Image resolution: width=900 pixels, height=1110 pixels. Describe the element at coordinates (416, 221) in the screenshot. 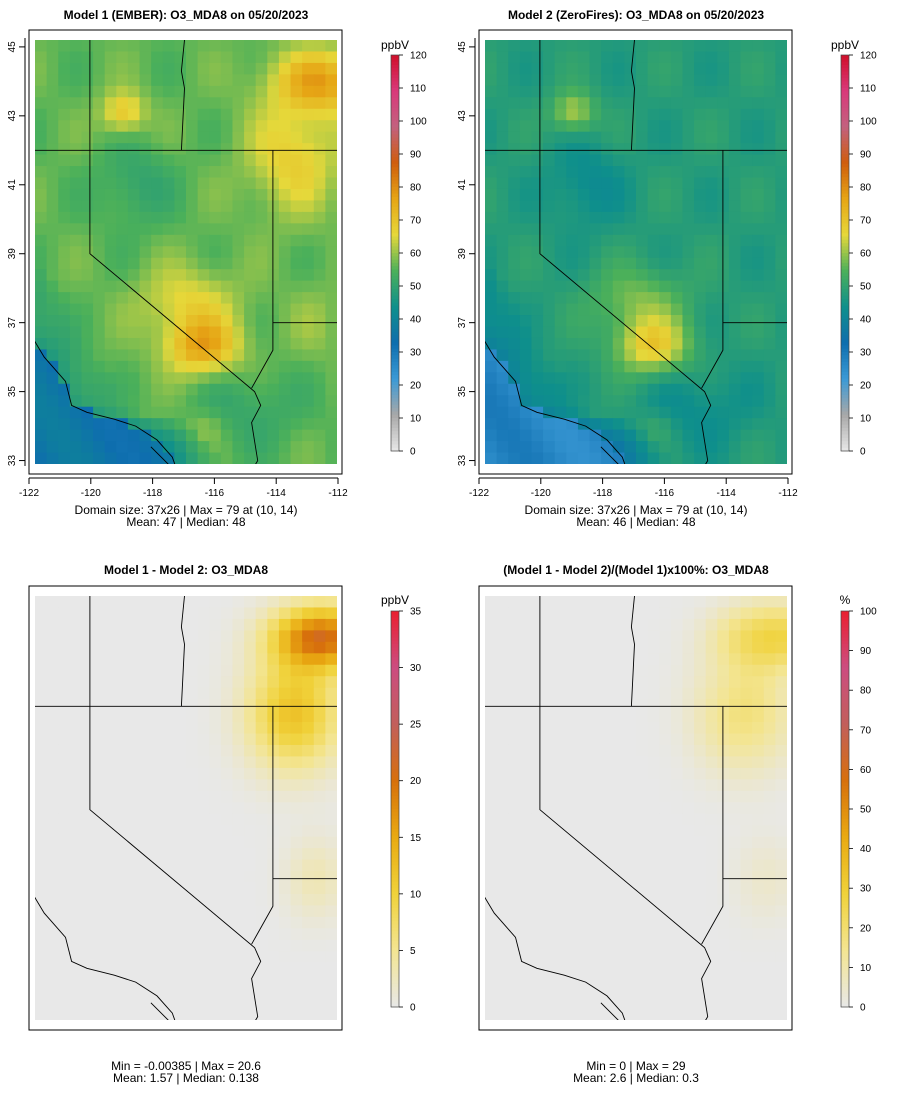

I see `colorbar-tick-label: 70` at that location.